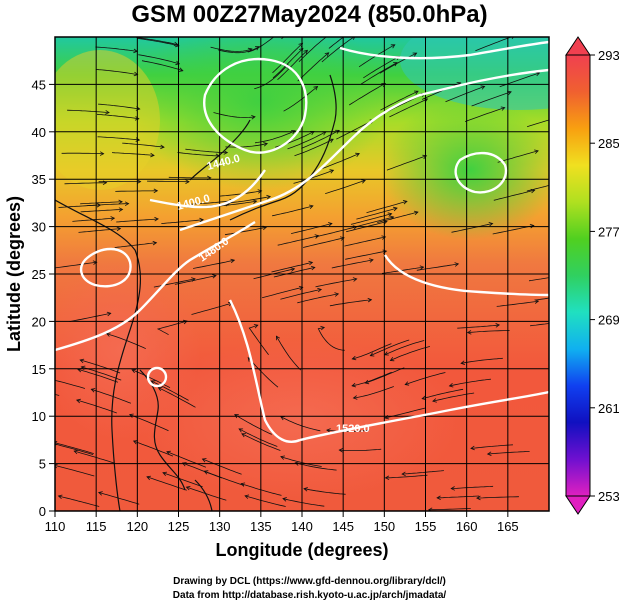  What do you see at coordinates (42, 511) in the screenshot?
I see `y-tick-label: 0` at bounding box center [42, 511].